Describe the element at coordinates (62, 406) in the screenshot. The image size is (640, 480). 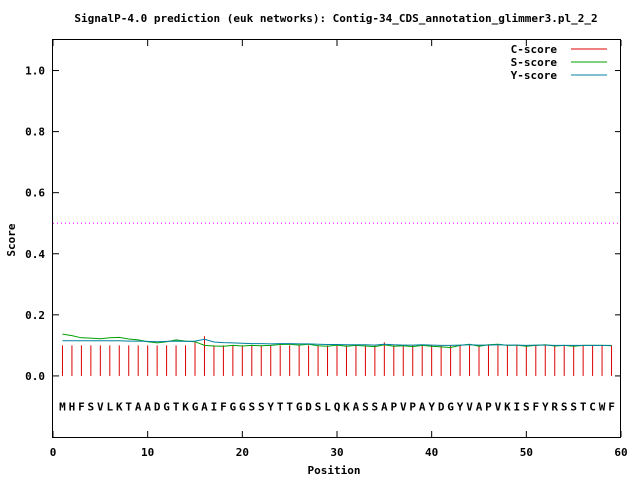
I see `sequence-residue: M` at that location.